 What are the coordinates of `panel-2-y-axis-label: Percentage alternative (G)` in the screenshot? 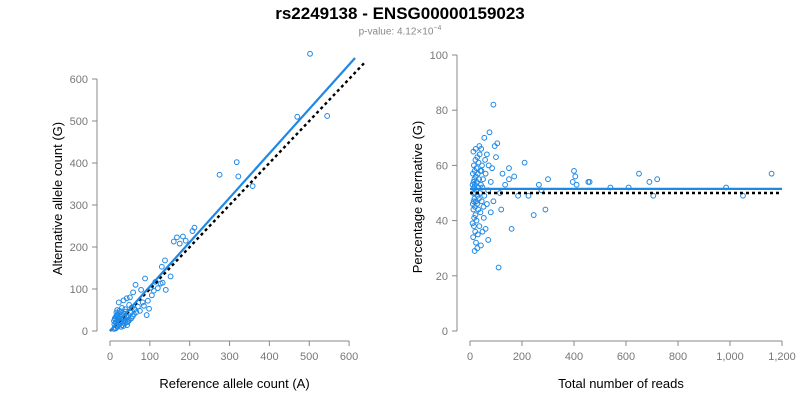 It's located at (417, 197).